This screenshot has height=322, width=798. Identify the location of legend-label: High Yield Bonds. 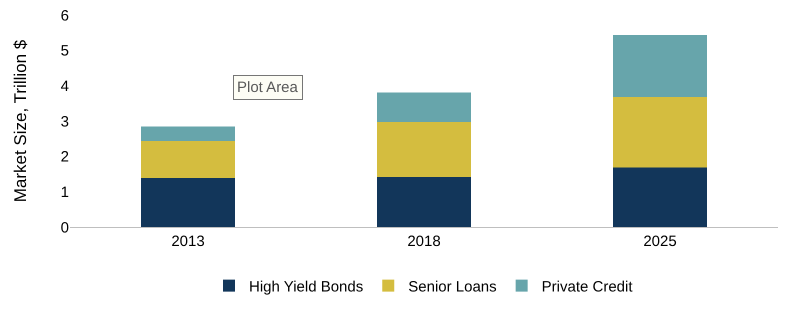
(306, 287).